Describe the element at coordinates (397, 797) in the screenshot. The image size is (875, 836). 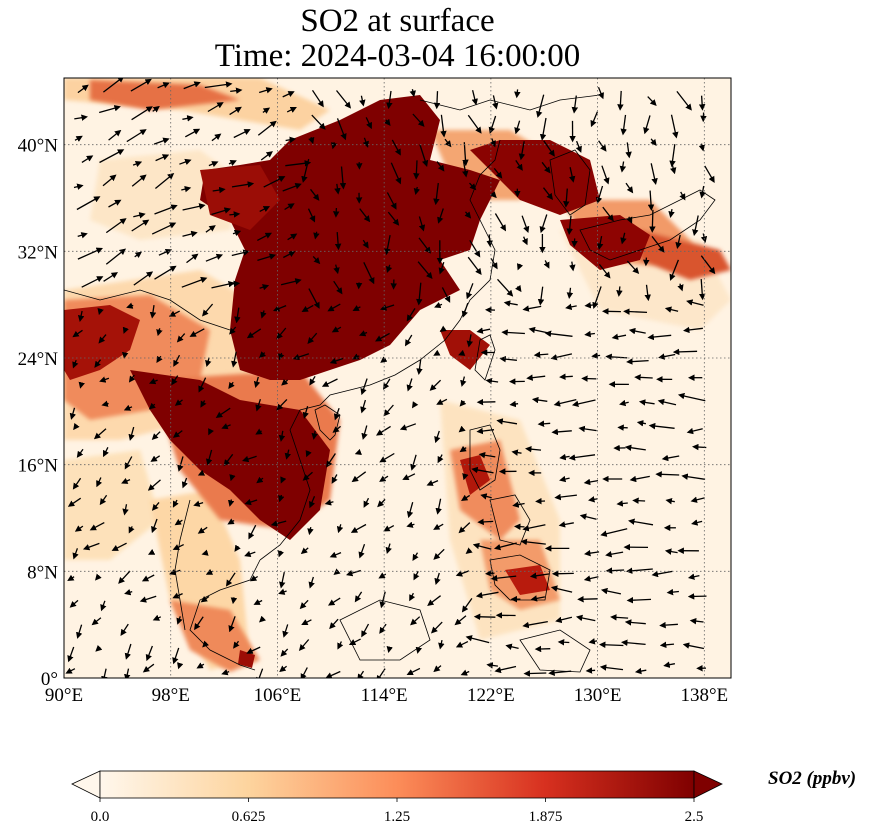
I see `colorbar: 0.0 0.625 1.25 1.875 2.5` at that location.